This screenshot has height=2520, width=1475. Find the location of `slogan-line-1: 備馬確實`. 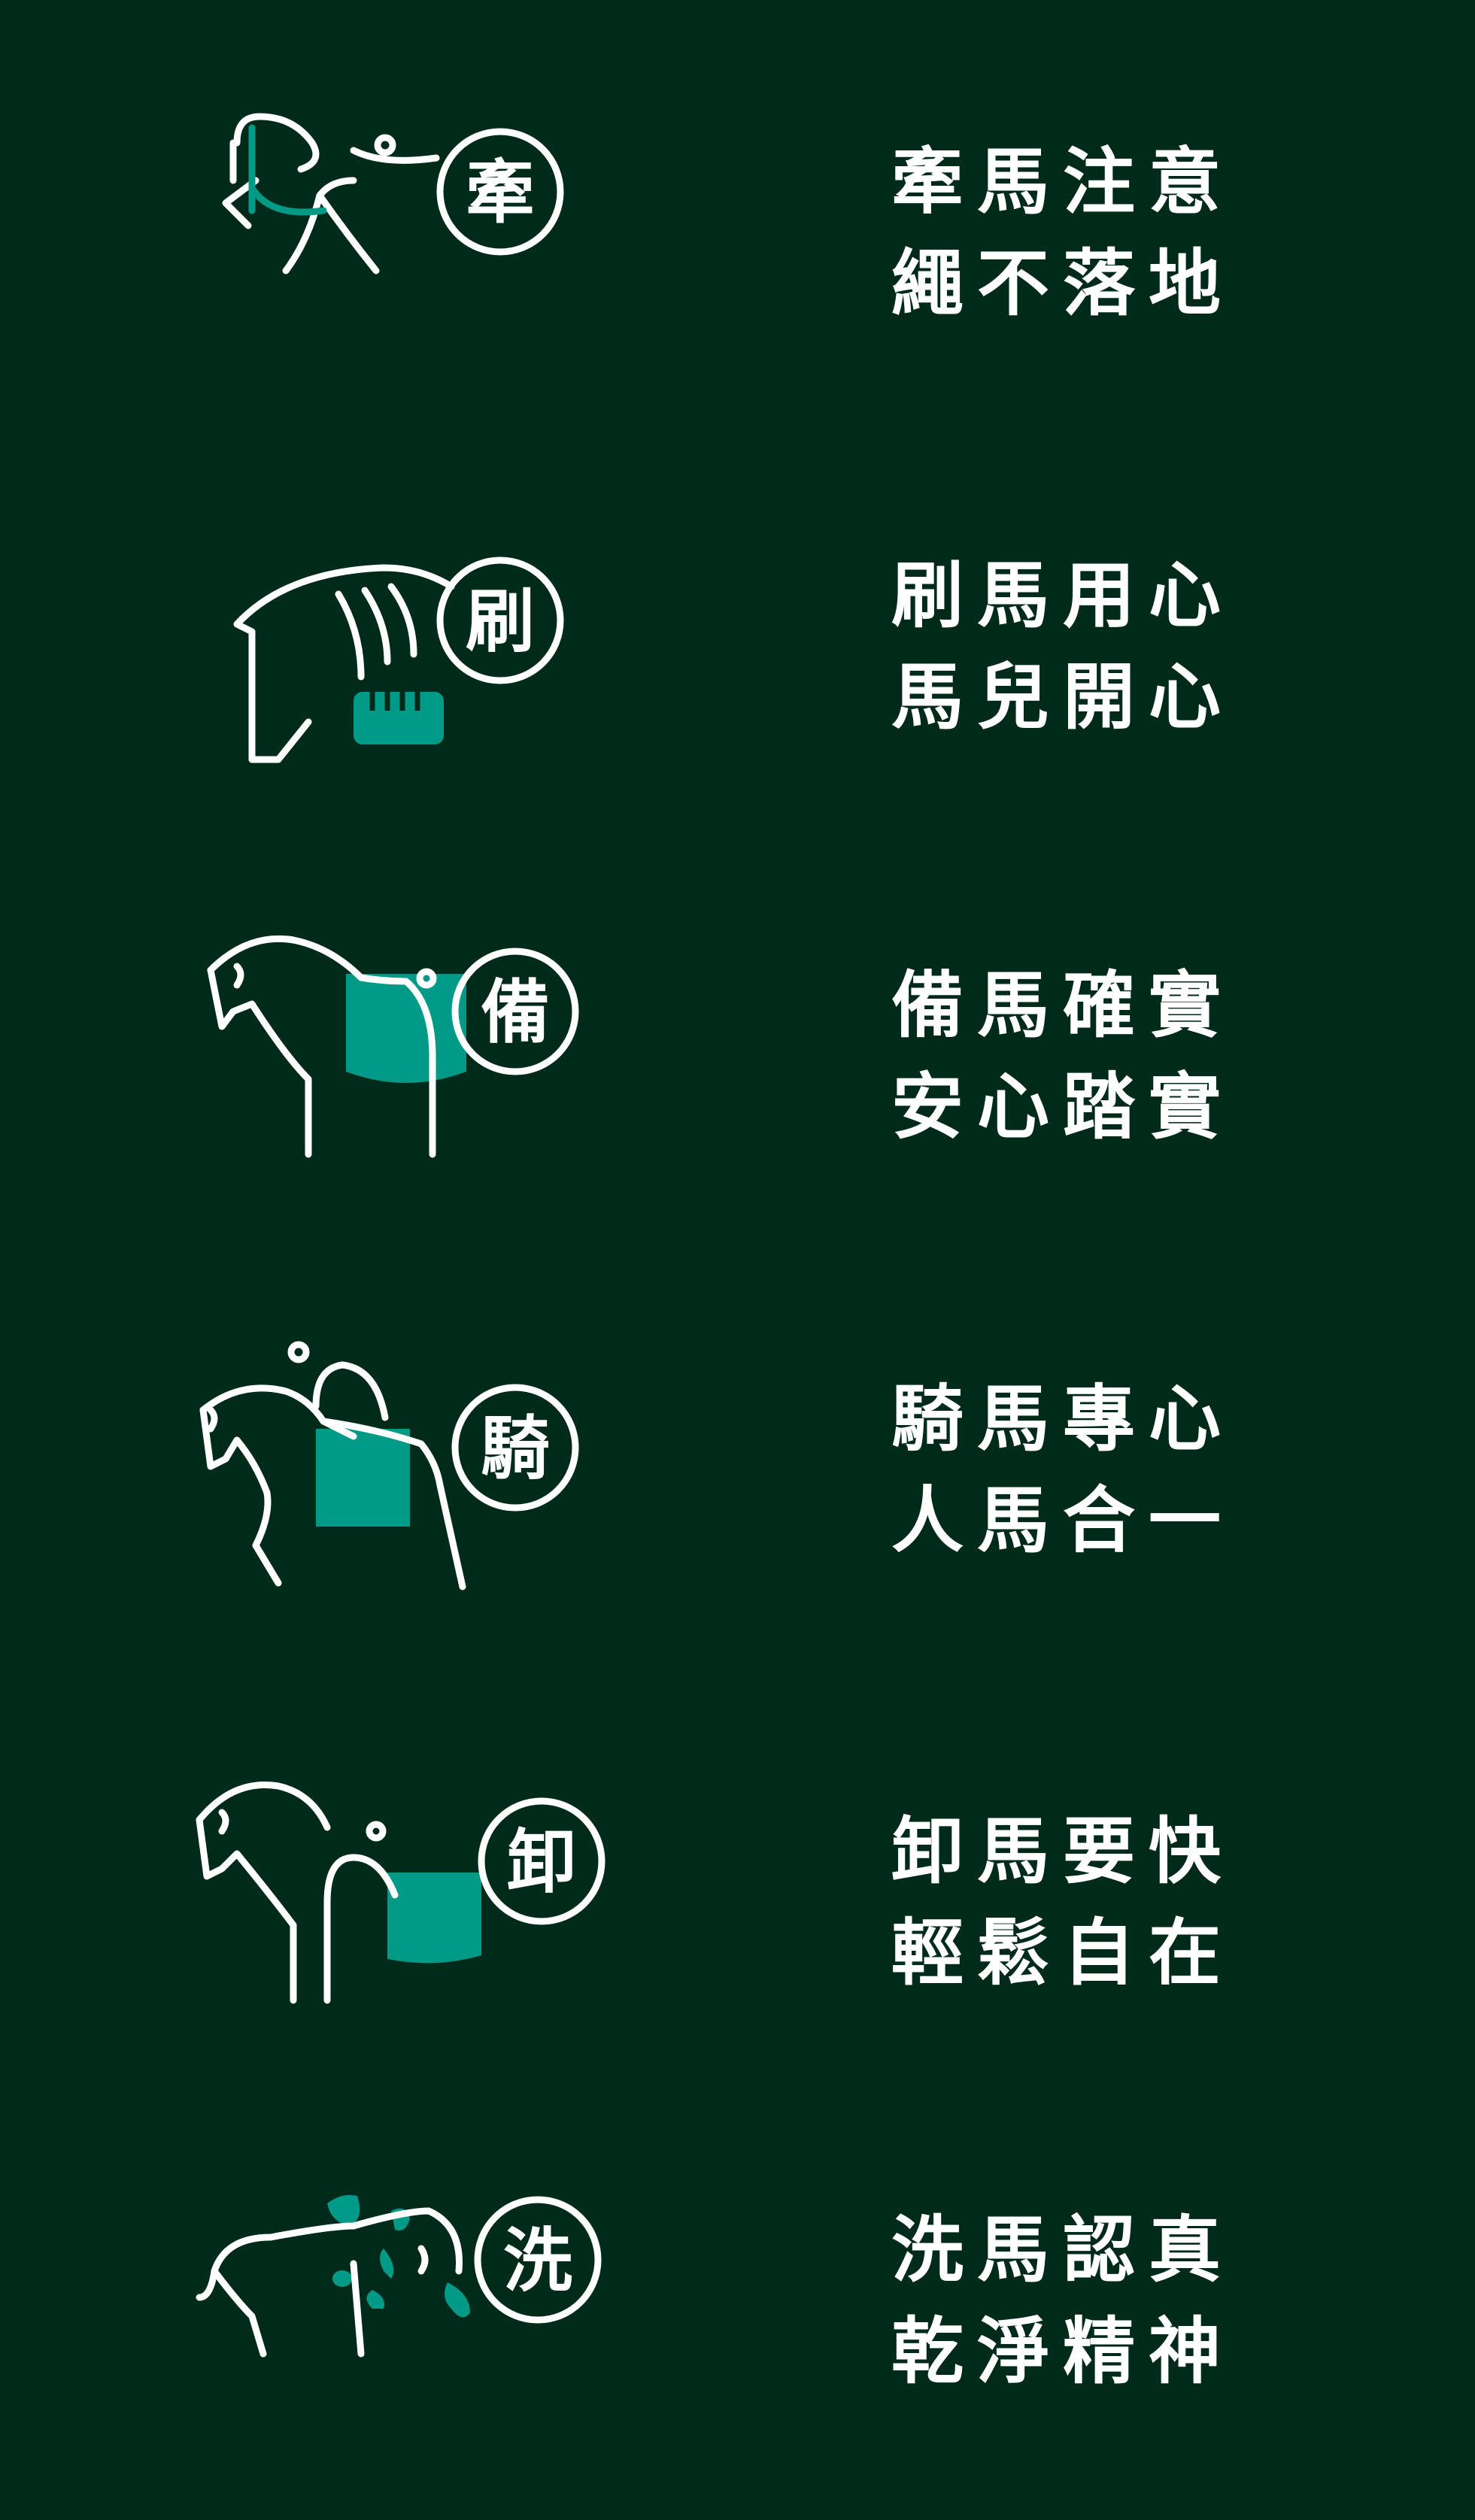

slogan-line-1: 備馬確實 is located at coordinates (1062, 1005).